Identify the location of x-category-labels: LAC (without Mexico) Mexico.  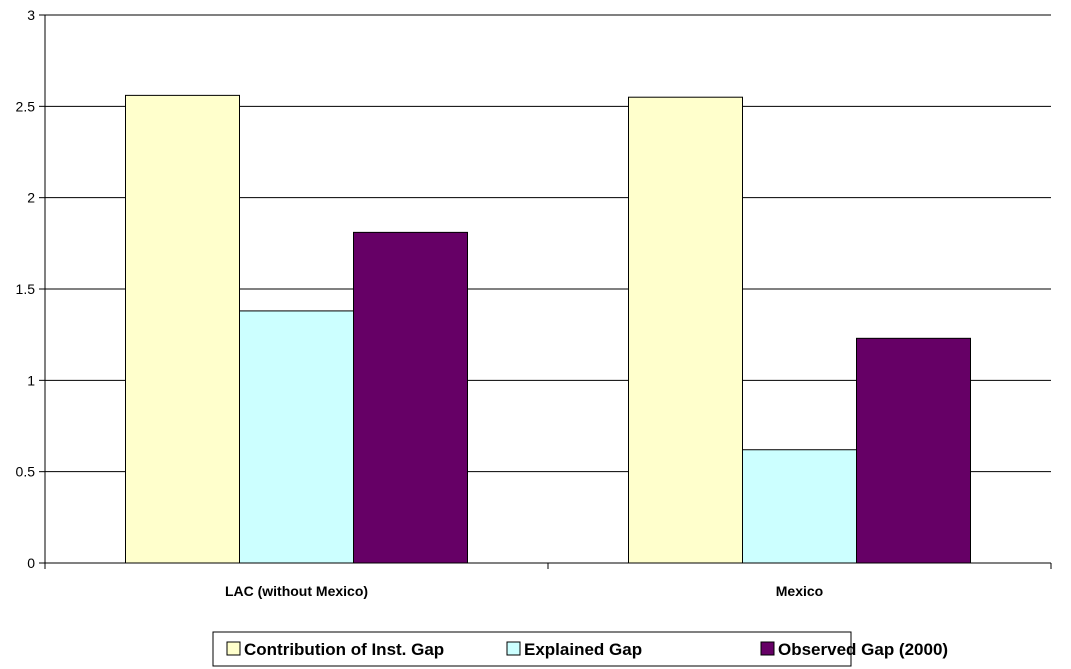
(524, 591).